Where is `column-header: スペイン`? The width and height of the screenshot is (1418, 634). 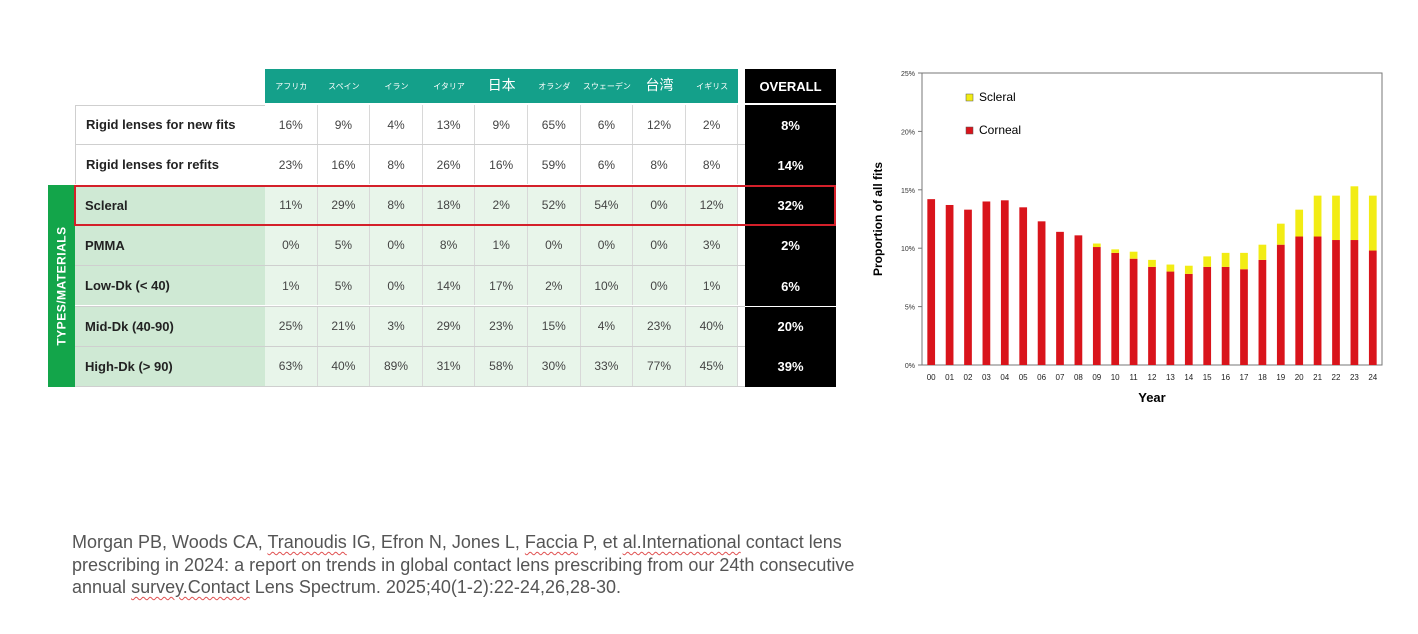 column-header: スペイン is located at coordinates (344, 86).